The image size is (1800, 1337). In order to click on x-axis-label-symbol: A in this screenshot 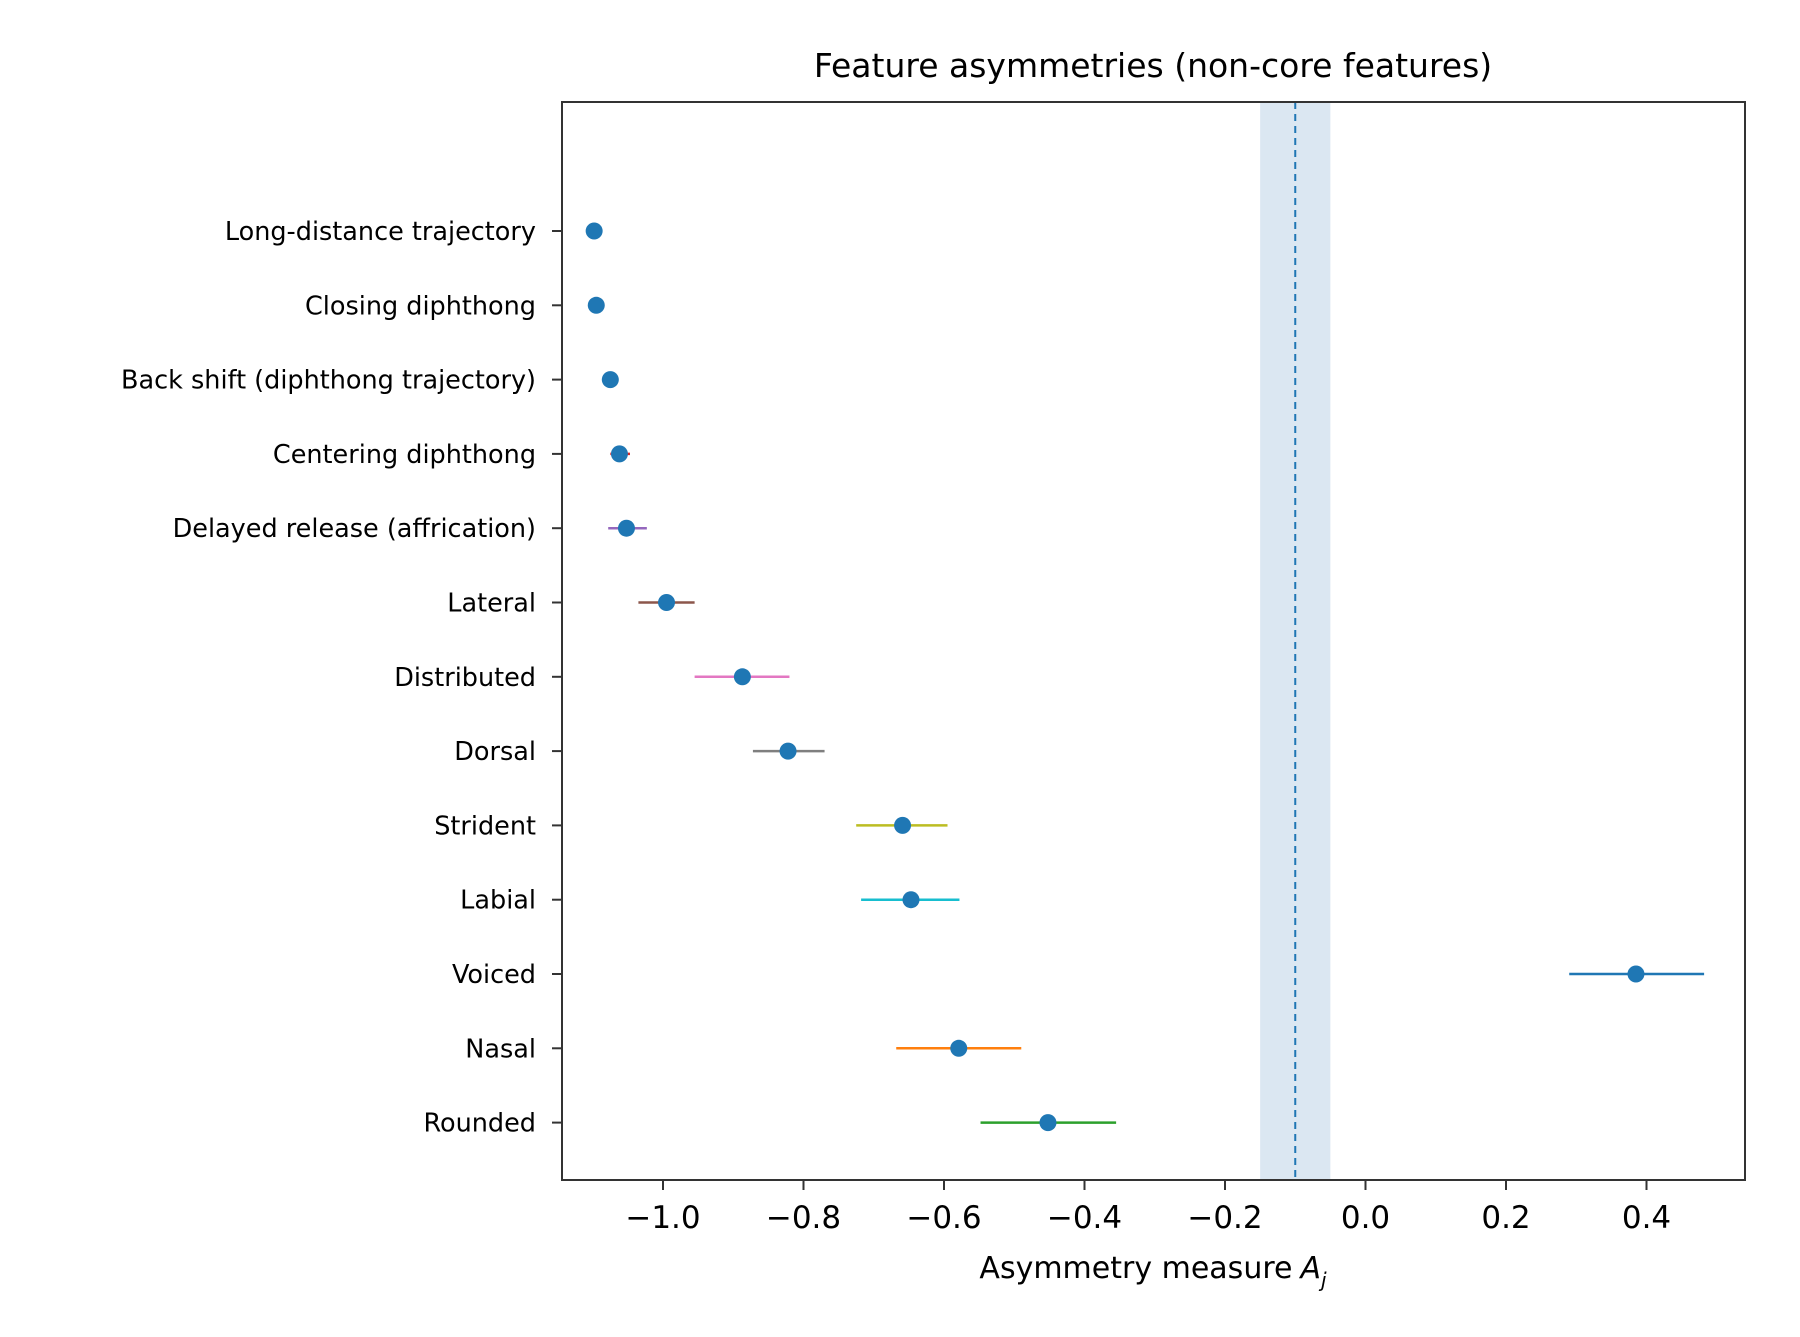, I will do `click(1309, 1268)`.